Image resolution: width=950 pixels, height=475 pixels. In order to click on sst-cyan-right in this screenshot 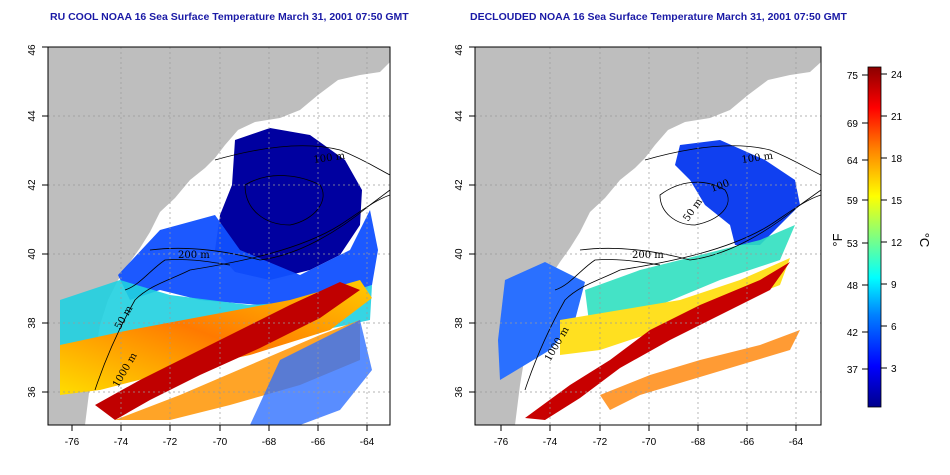, I will do `click(690, 277)`.